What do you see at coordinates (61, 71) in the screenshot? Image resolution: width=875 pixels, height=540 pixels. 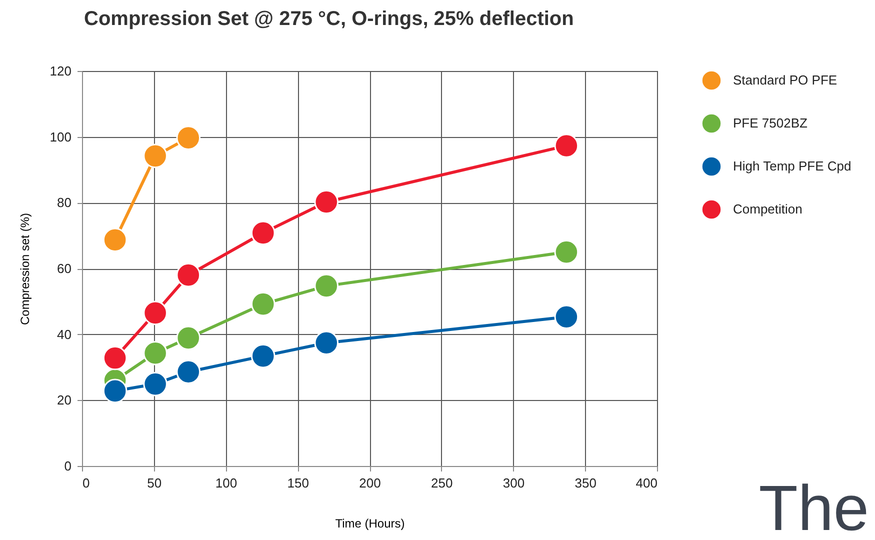 I see `y-tick-label: 120` at bounding box center [61, 71].